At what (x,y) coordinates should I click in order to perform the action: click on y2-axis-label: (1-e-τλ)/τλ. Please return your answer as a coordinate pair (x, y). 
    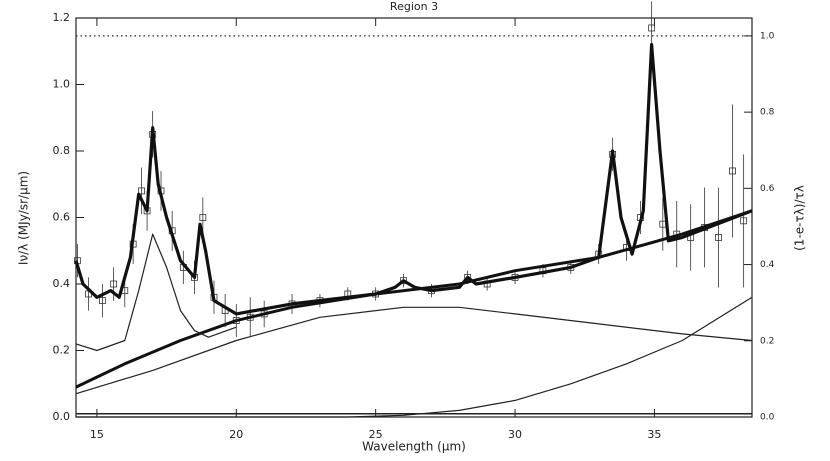
    Looking at the image, I should click on (800, 218).